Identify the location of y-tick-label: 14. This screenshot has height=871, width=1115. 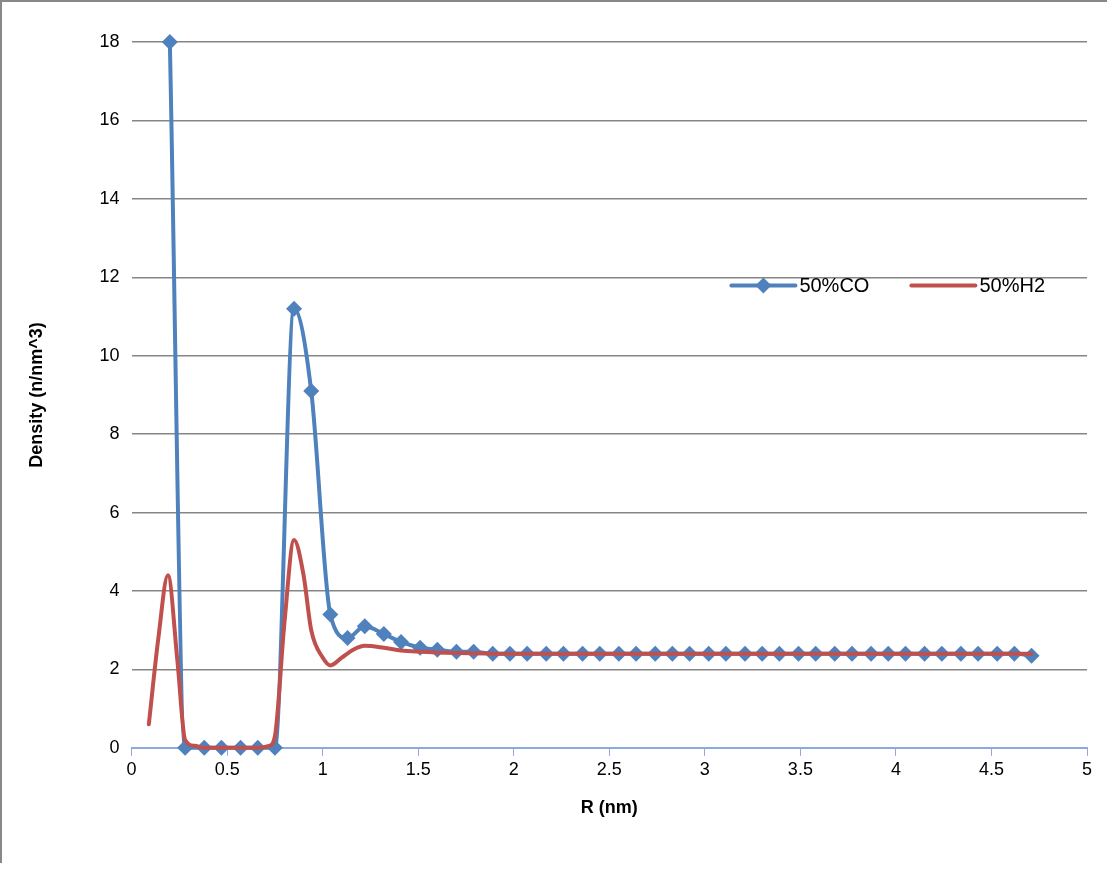
(109, 197).